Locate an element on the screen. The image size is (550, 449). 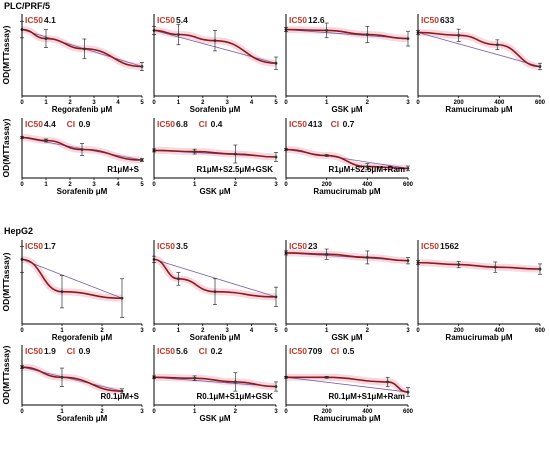
combo-label: R0.1μM+S1μM+Ram is located at coordinates (367, 396).